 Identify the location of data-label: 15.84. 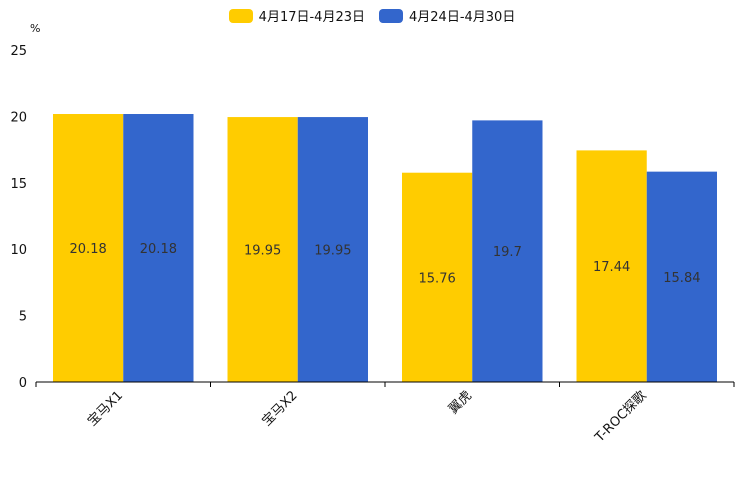
(681, 278).